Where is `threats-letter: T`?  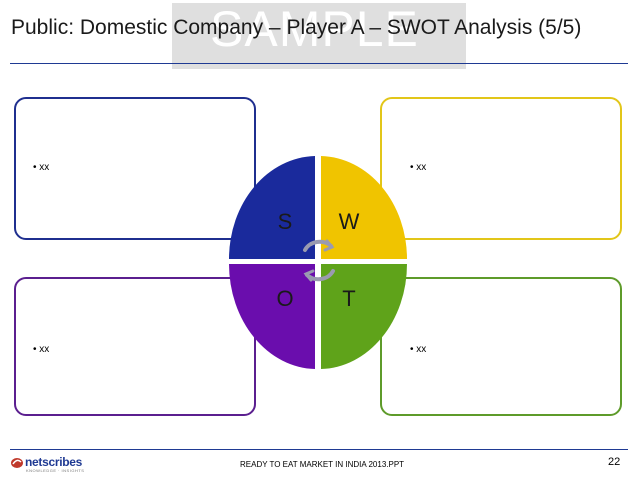
threats-letter: T is located at coordinates (348, 298).